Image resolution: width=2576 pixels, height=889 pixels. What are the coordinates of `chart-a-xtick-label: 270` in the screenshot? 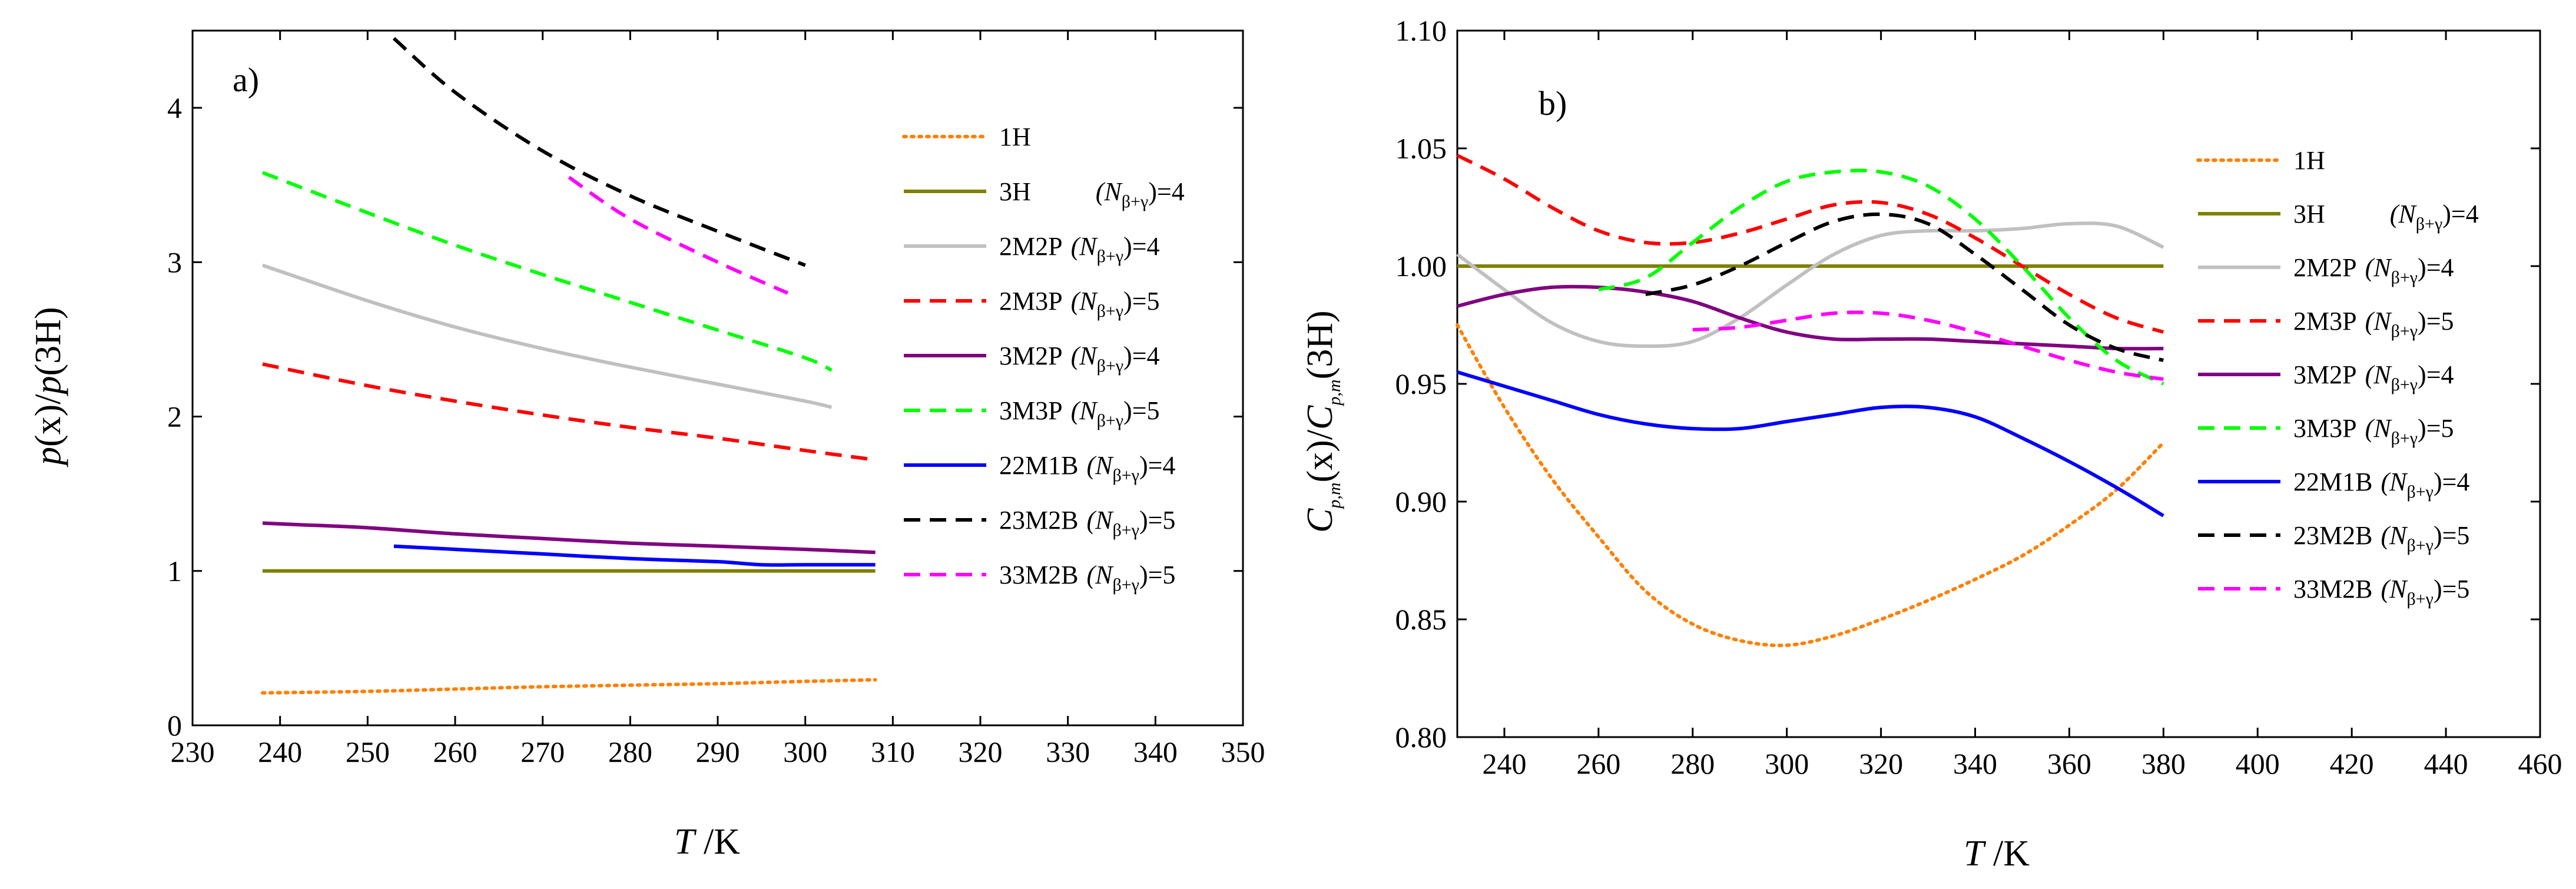 It's located at (542, 751).